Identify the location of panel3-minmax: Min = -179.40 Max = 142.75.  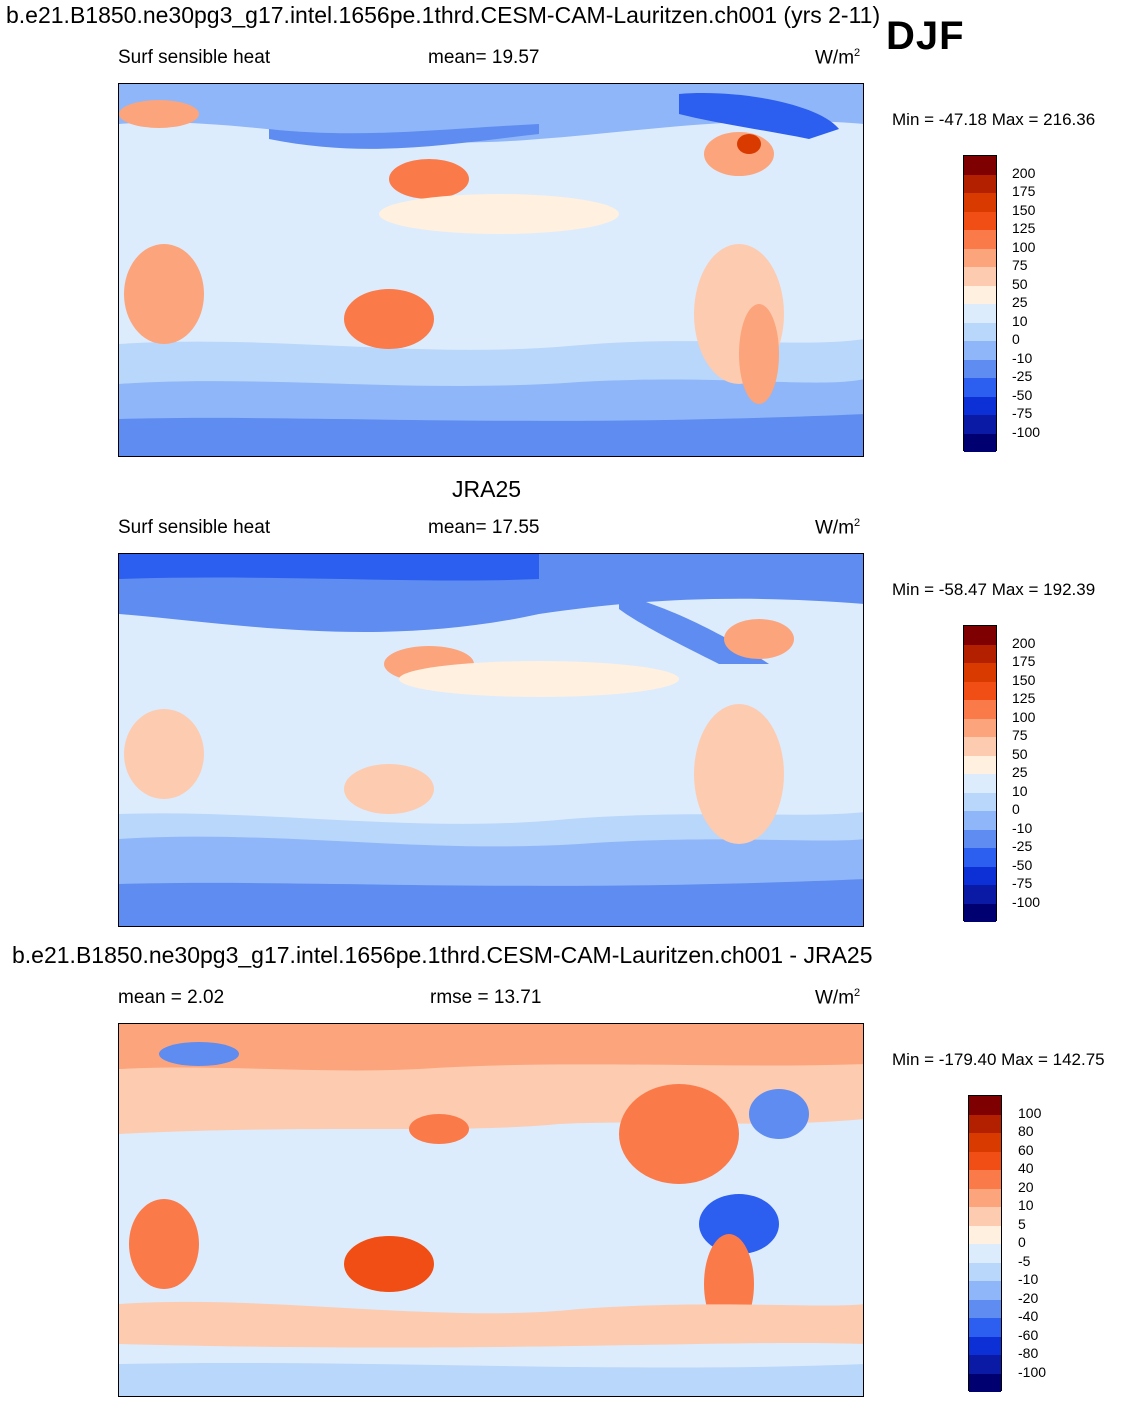
(998, 1059).